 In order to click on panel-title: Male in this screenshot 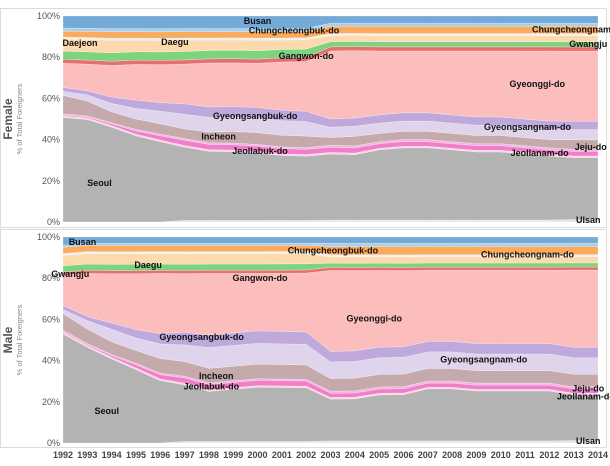, I will do `click(8, 339)`.